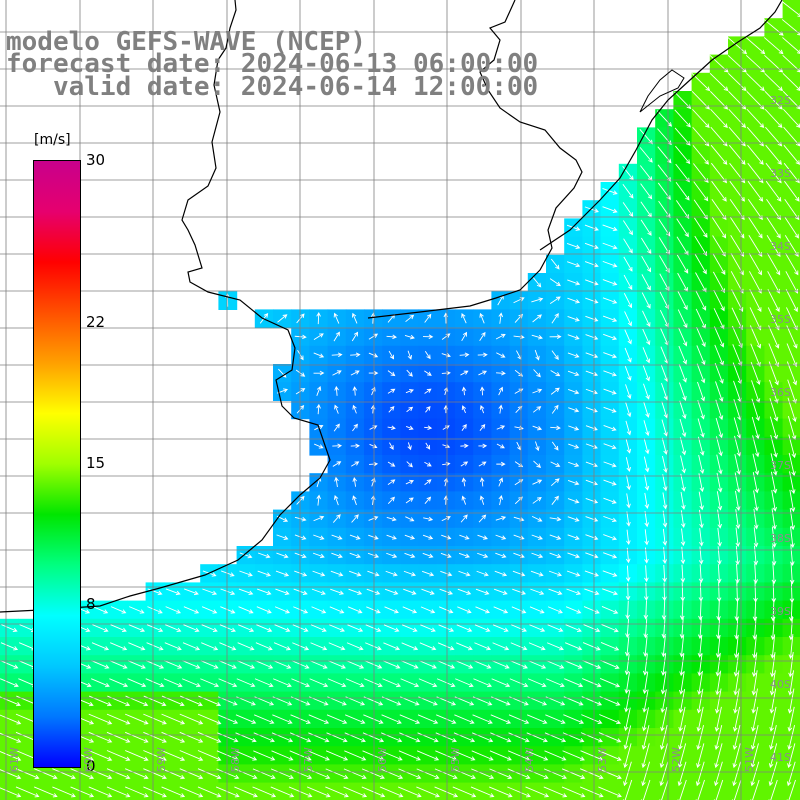 This screenshot has height=800, width=800. What do you see at coordinates (676, 759) in the screenshot?
I see `longitude-label: 52W` at bounding box center [676, 759].